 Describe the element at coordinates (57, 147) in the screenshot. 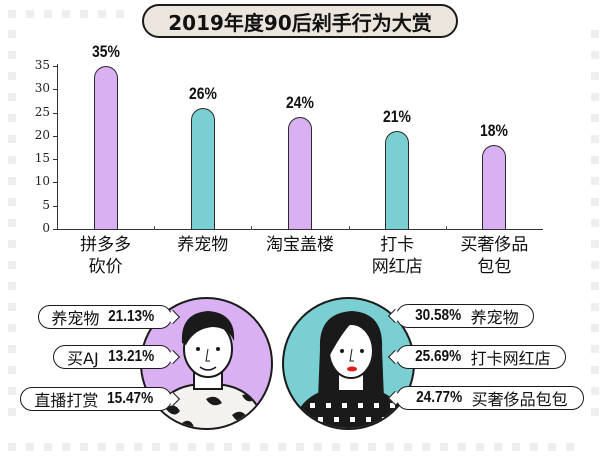

I see `y-axis` at that location.